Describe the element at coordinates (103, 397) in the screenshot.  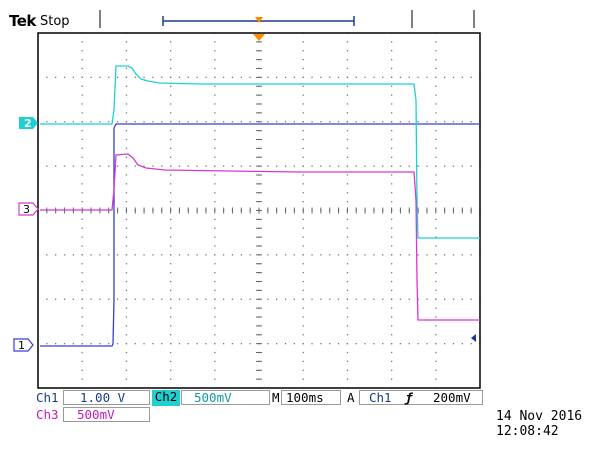
I see `ch1-scale: 1.00 V` at that location.